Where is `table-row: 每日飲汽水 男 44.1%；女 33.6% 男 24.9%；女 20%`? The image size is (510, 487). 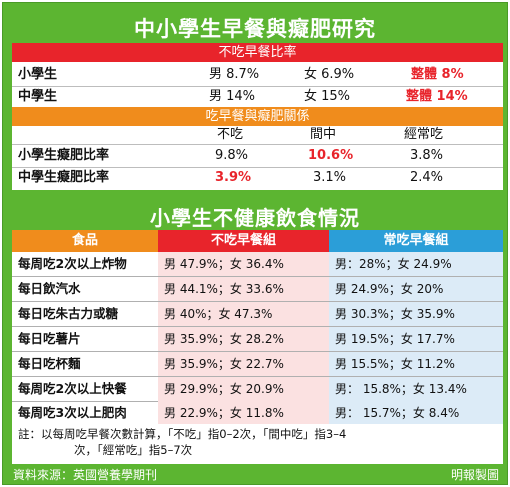 table-row: 每日飲汽水 男 44.1%；女 33.6% 男 24.9%；女 20% is located at coordinates (257, 289).